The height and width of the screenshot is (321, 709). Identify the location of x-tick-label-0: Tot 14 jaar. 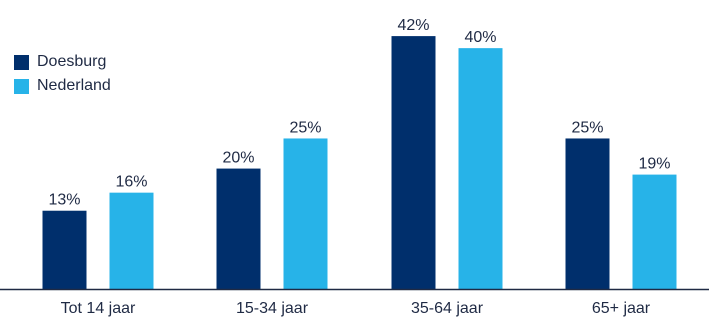
(98, 308).